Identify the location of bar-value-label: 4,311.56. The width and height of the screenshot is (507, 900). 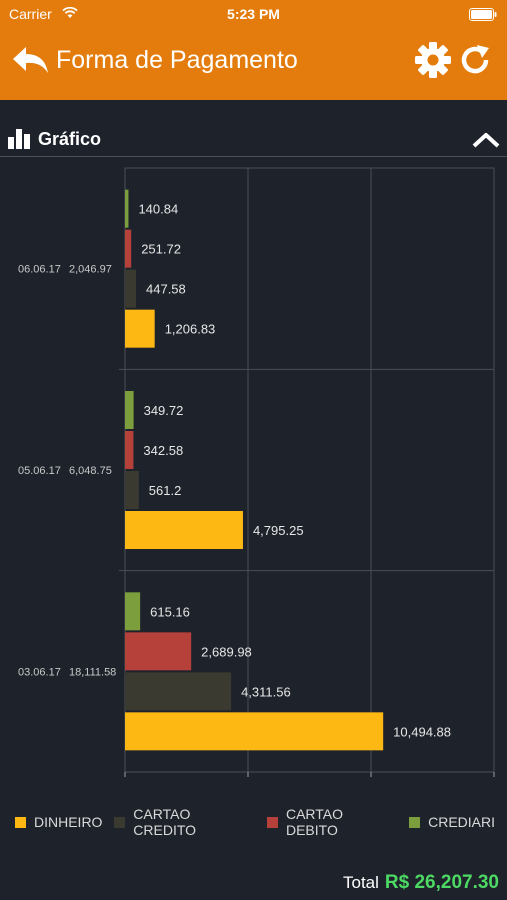
(266, 691).